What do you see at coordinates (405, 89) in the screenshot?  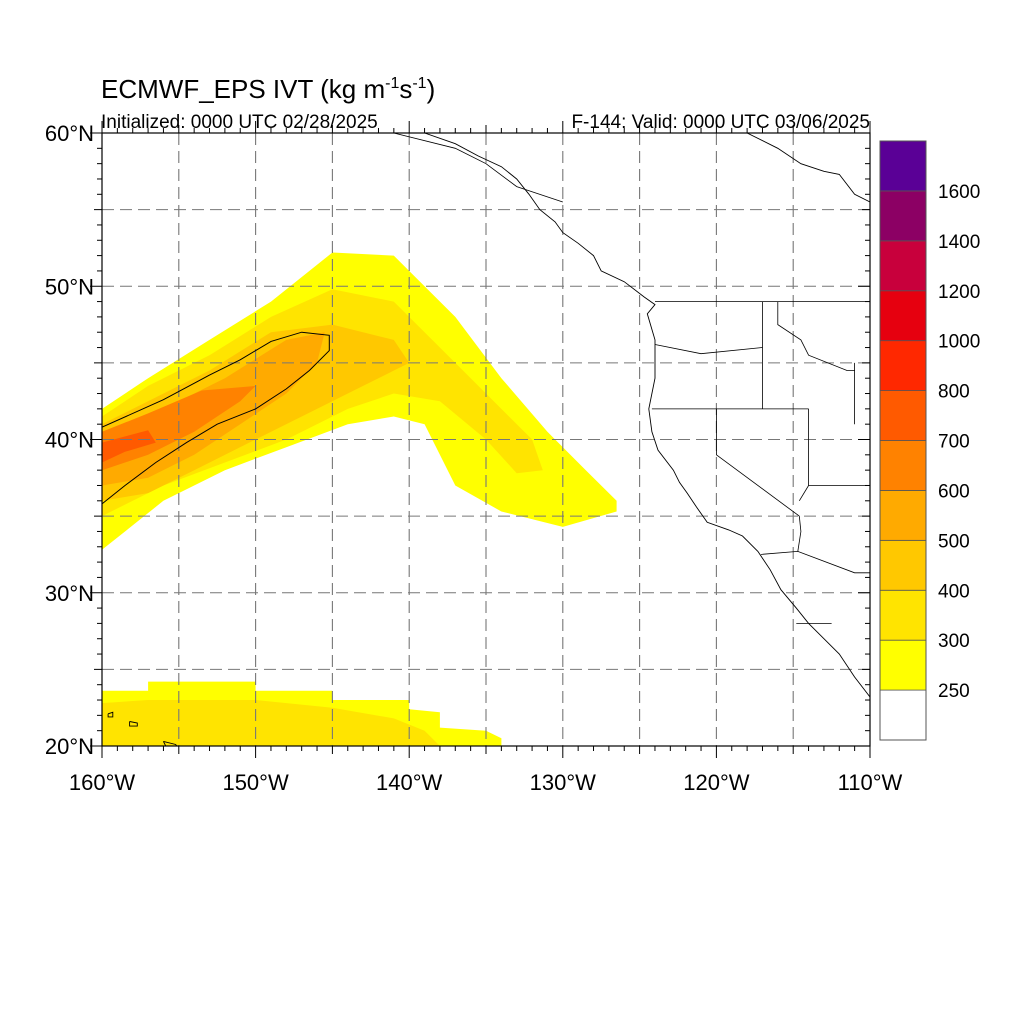 I see `chart-title-mid: s` at bounding box center [405, 89].